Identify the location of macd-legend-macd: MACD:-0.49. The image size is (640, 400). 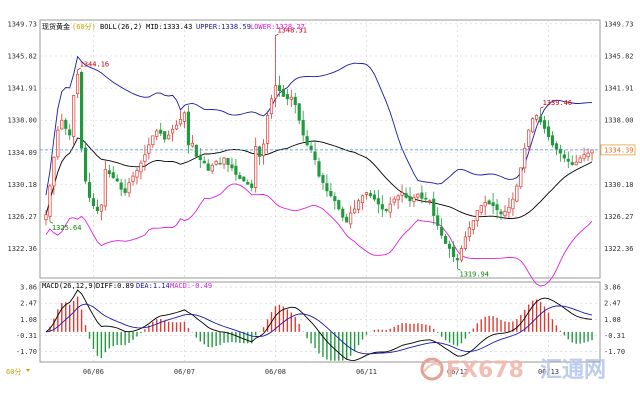
(191, 286).